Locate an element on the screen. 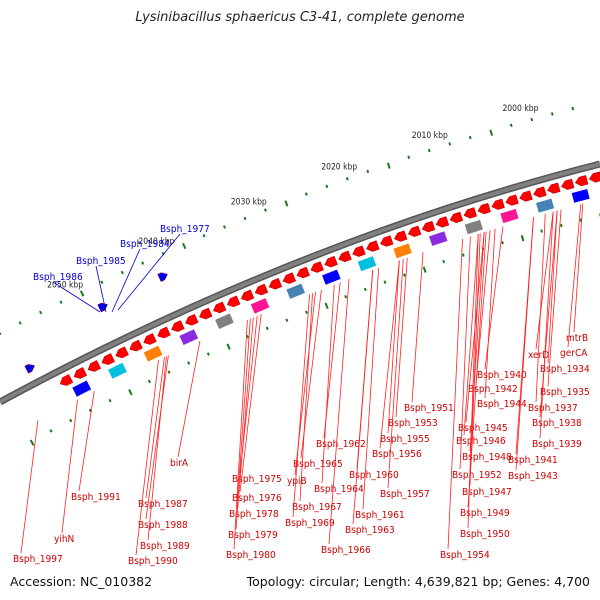 This screenshot has width=600, height=600. reverse-gene-label: Bsph_1964 is located at coordinates (339, 489).